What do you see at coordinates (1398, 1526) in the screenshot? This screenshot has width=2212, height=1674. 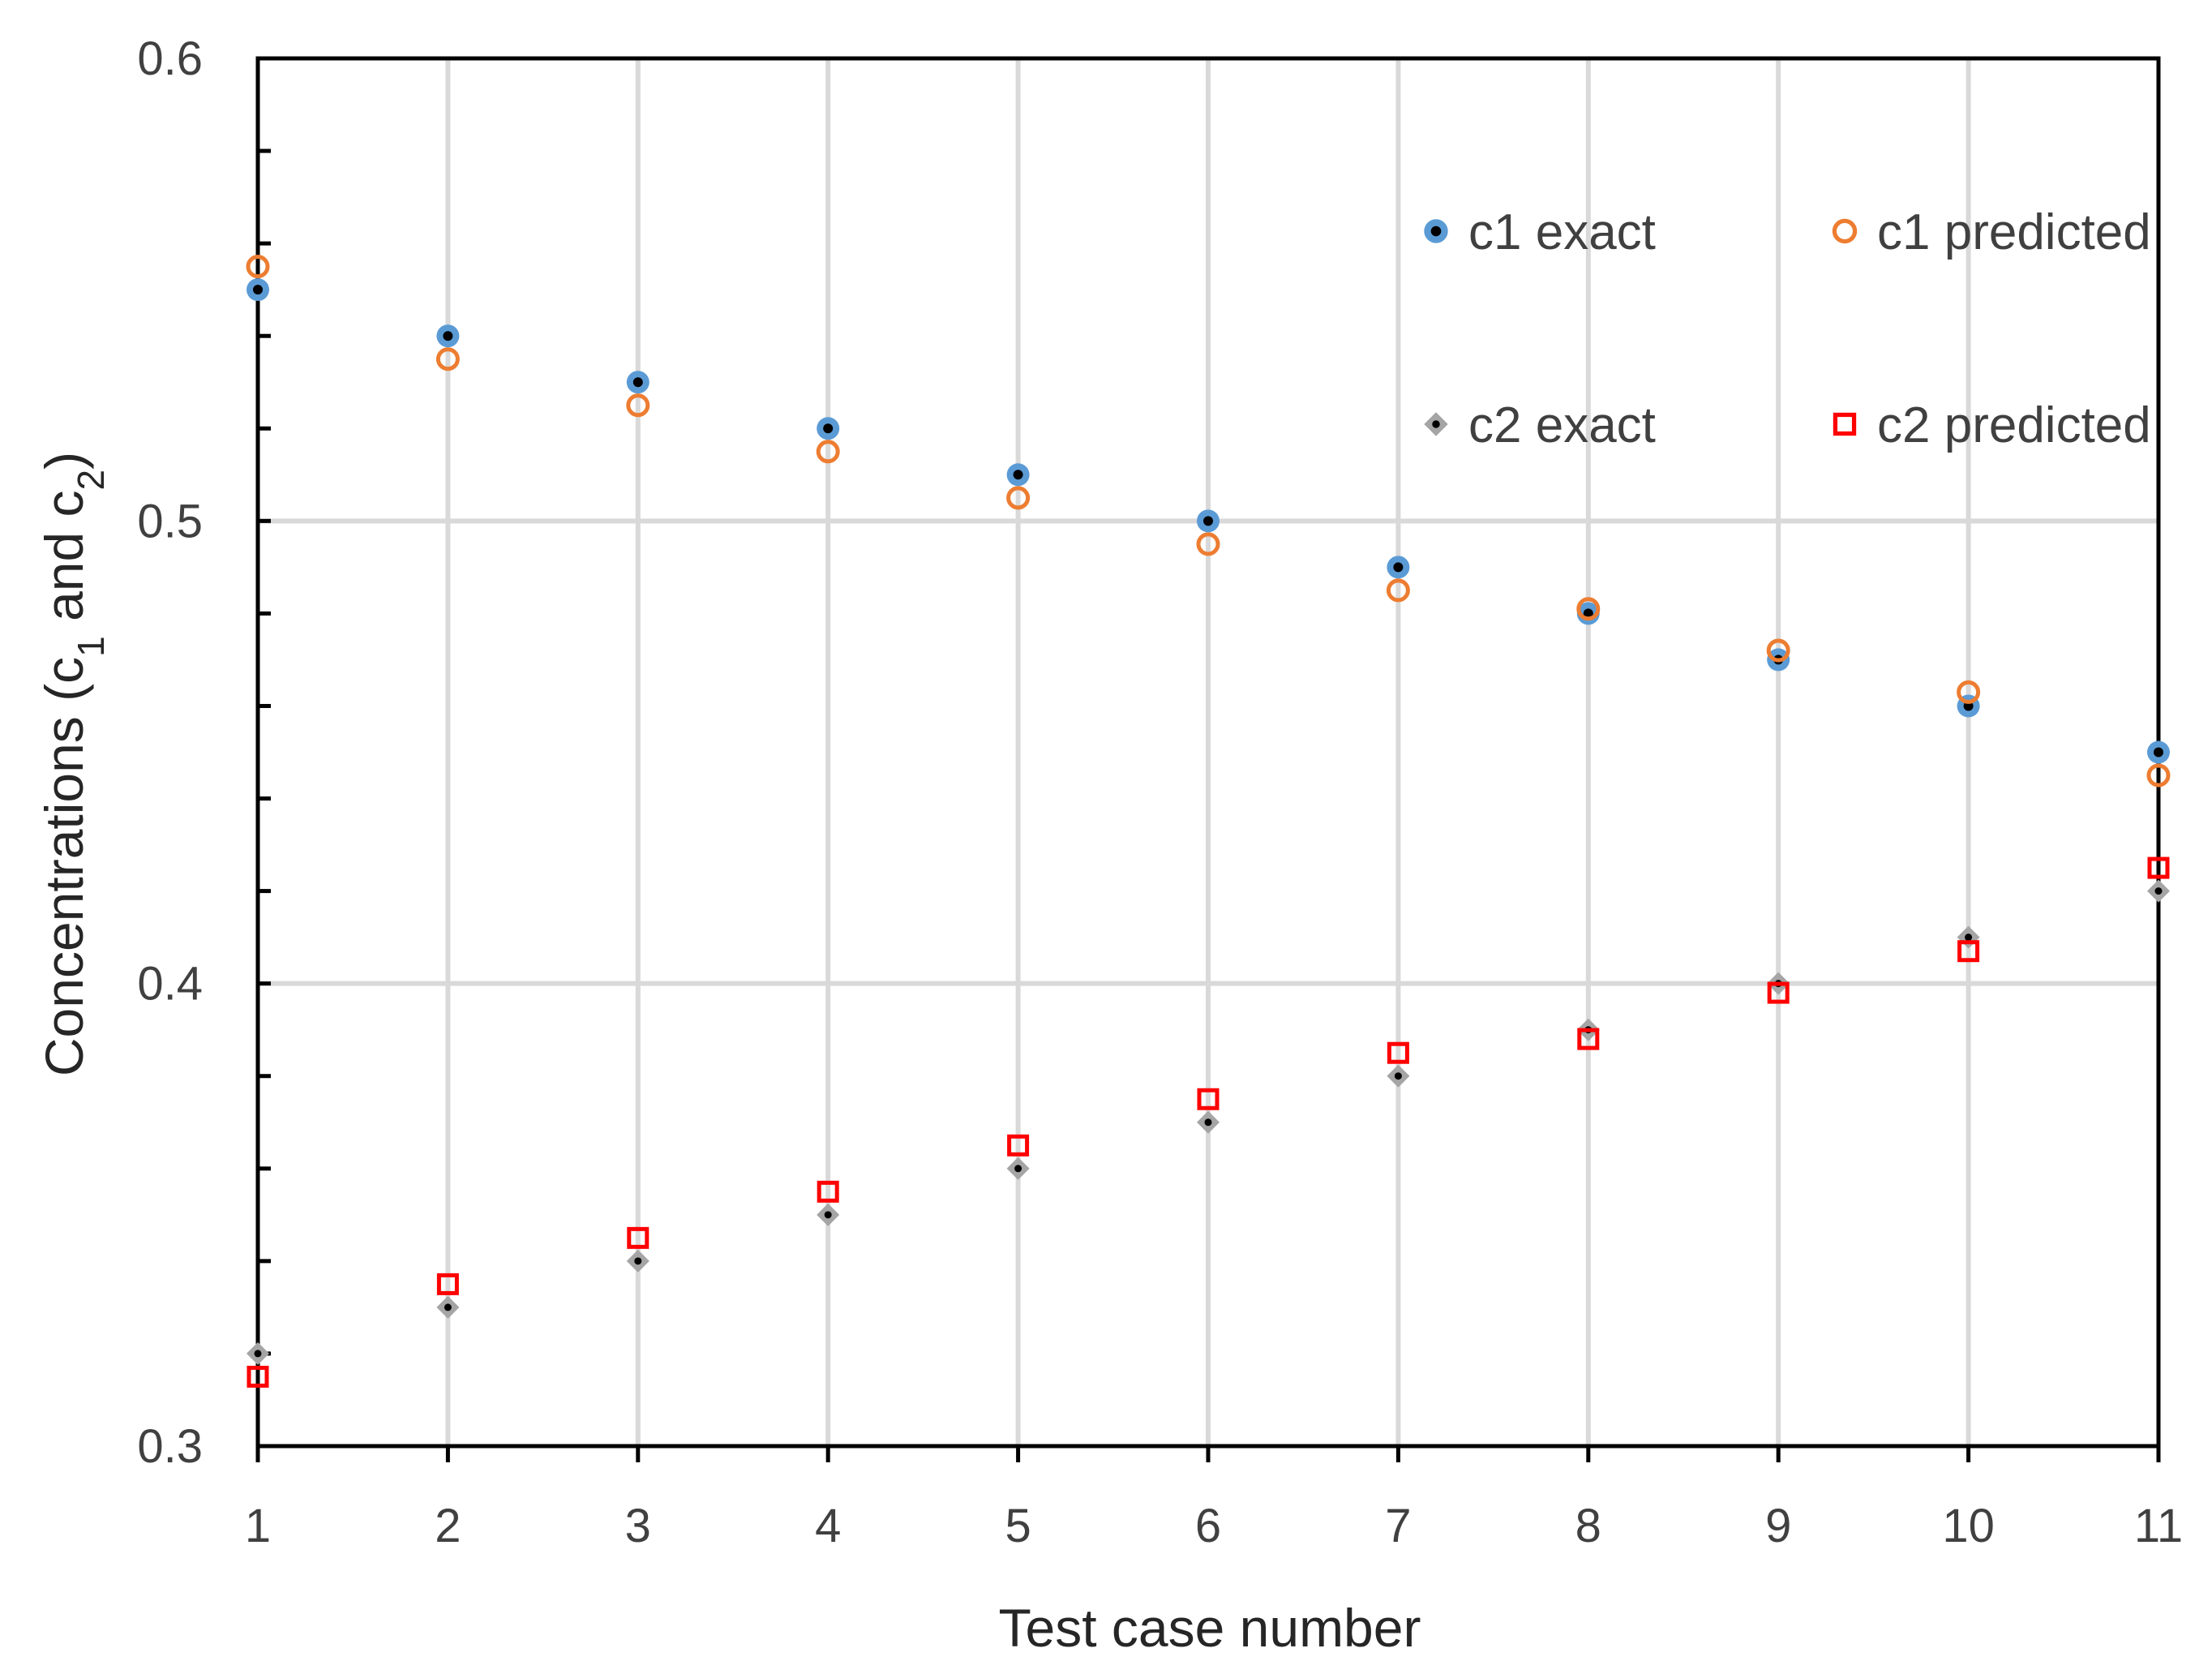 I see `x-tick-label-7: 7` at bounding box center [1398, 1526].